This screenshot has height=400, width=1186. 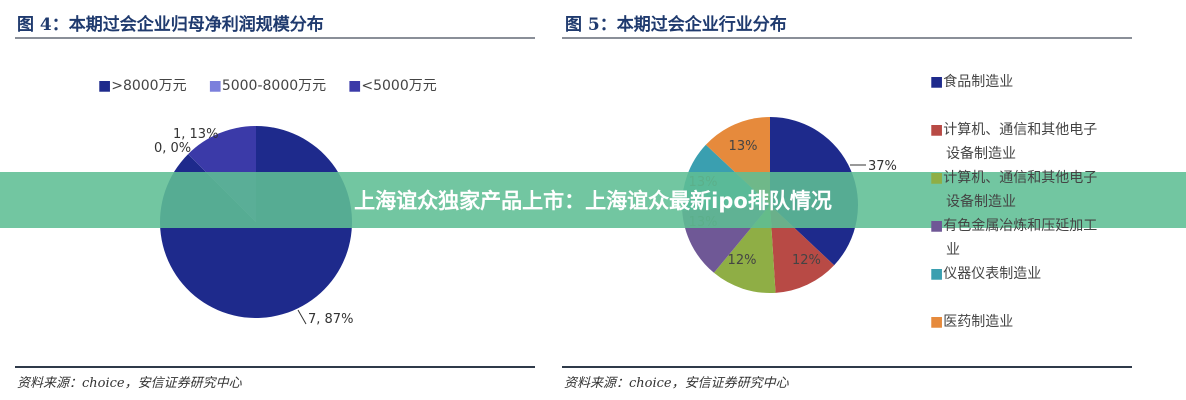 What do you see at coordinates (274, 86) in the screenshot?
I see `legend-label: 5000-8000万元` at bounding box center [274, 86].